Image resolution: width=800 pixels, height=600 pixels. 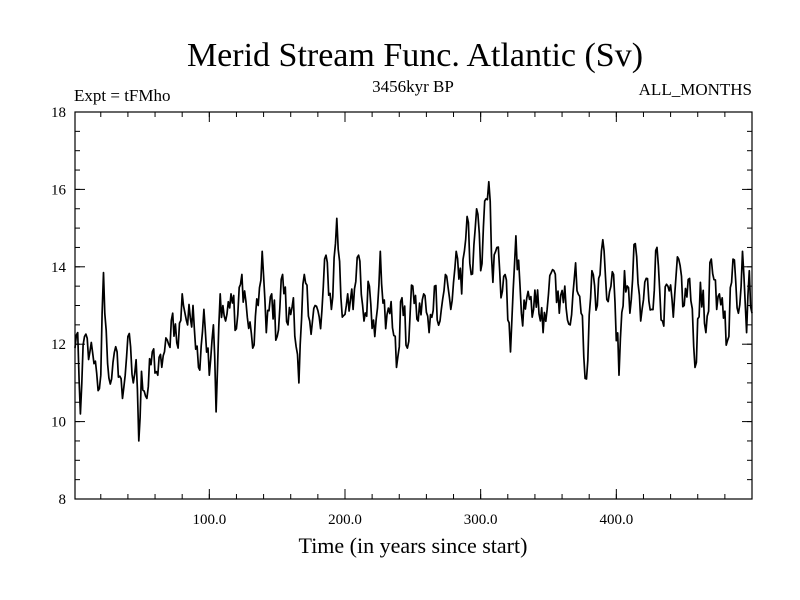 I want to click on x-axis-label: Time (in years since start), so click(x=413, y=545).